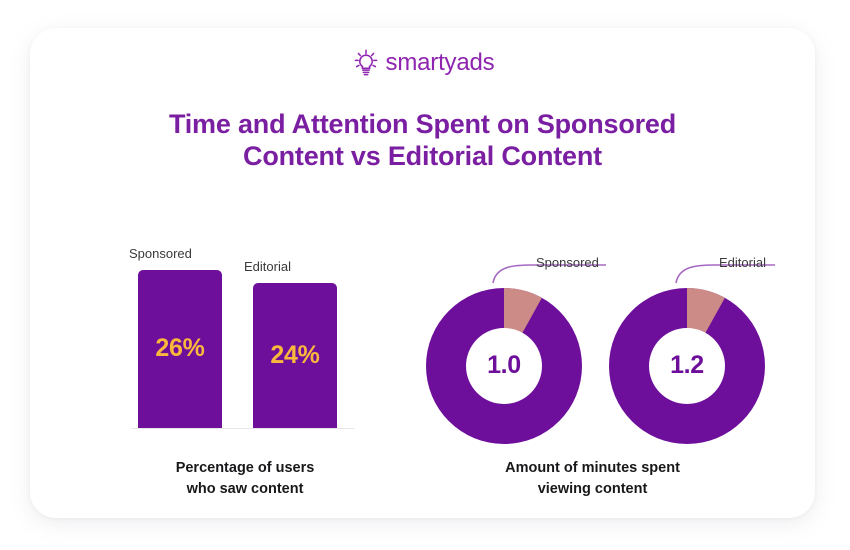 The image size is (850, 550). Describe the element at coordinates (267, 266) in the screenshot. I see `bar-label-editorial: Editorial` at that location.